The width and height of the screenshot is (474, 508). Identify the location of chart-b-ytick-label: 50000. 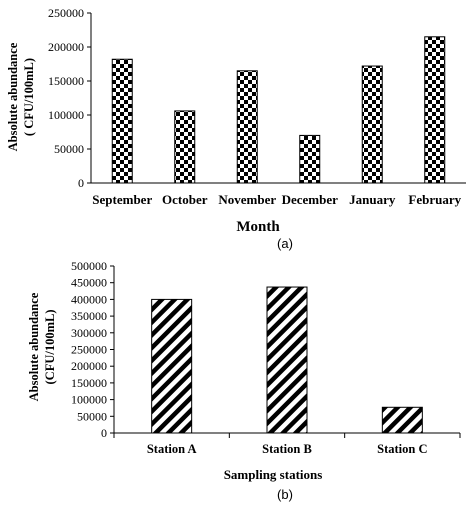
(92, 416).